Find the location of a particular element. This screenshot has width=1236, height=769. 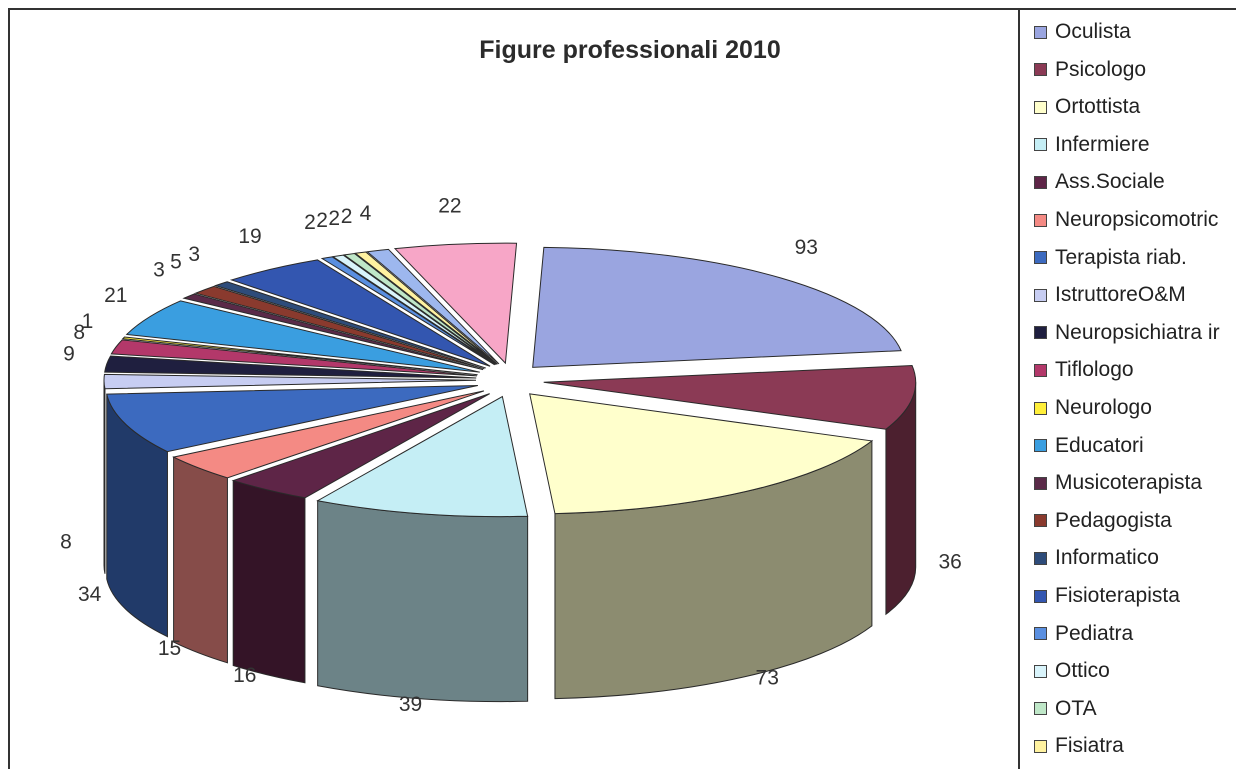

legend-item: Fisioterapista is located at coordinates (1107, 596).